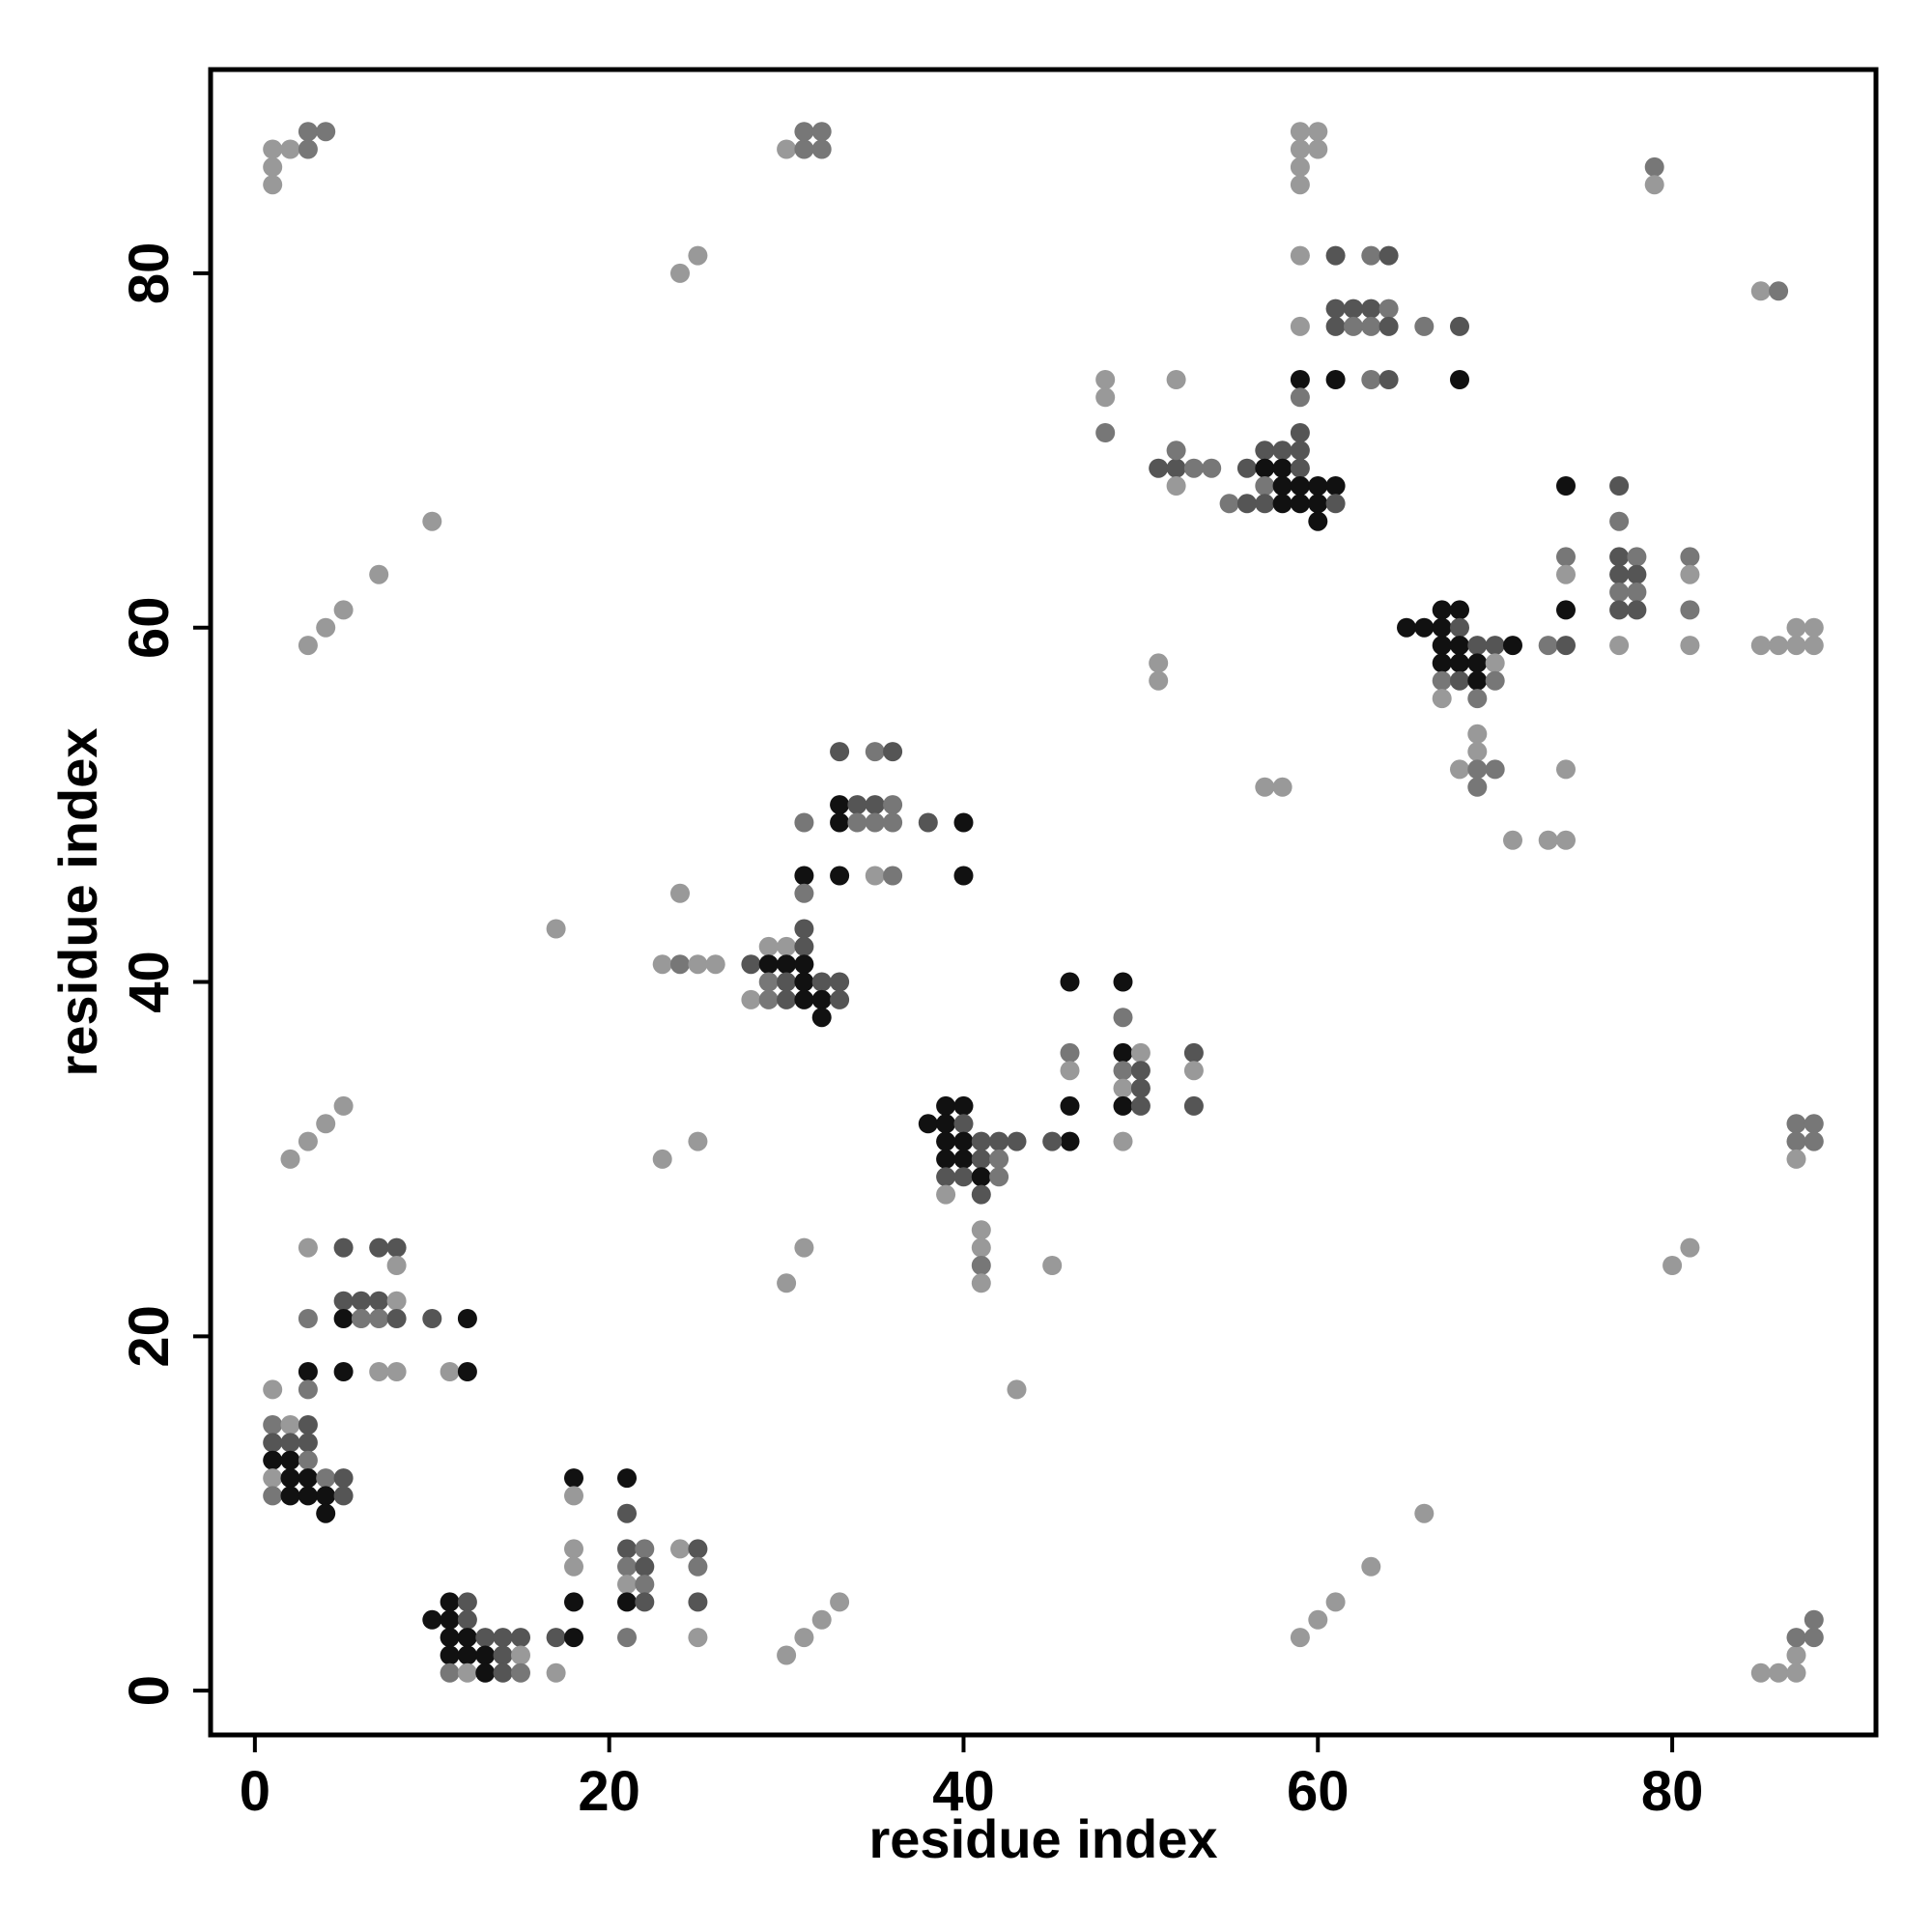  What do you see at coordinates (255, 1791) in the screenshot?
I see `x-tick-label: 0` at bounding box center [255, 1791].